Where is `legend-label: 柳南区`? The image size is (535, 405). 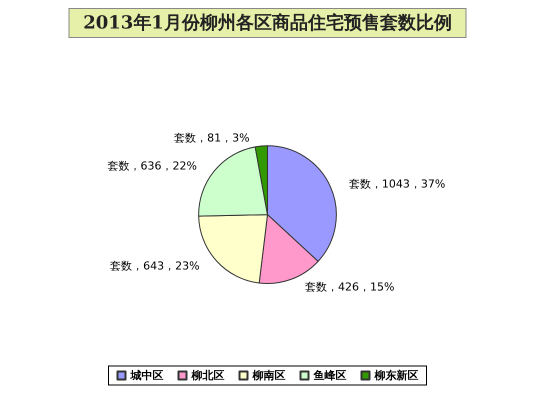
legend-label: 柳南区 is located at coordinates (269, 375).